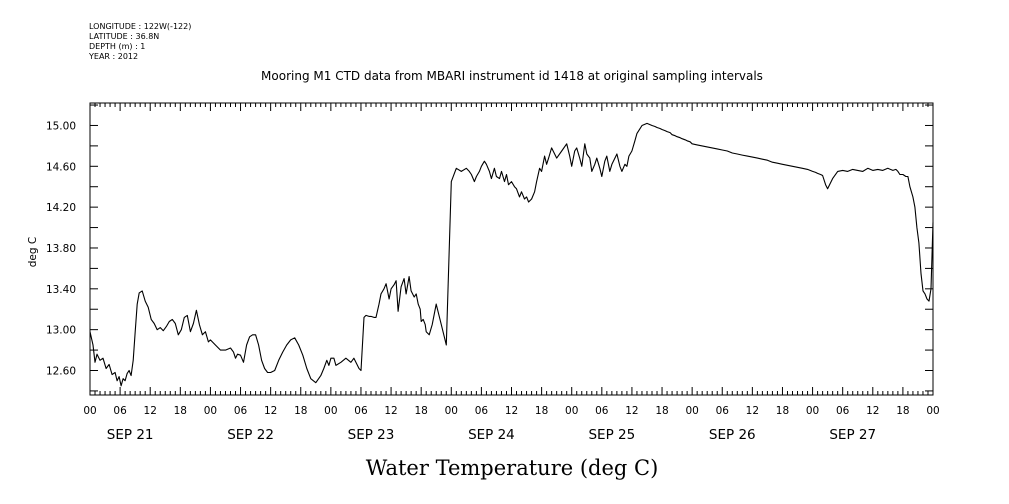 Image resolution: width=1009 pixels, height=504 pixels. I want to click on y-tick-label: 14.20, so click(61, 208).